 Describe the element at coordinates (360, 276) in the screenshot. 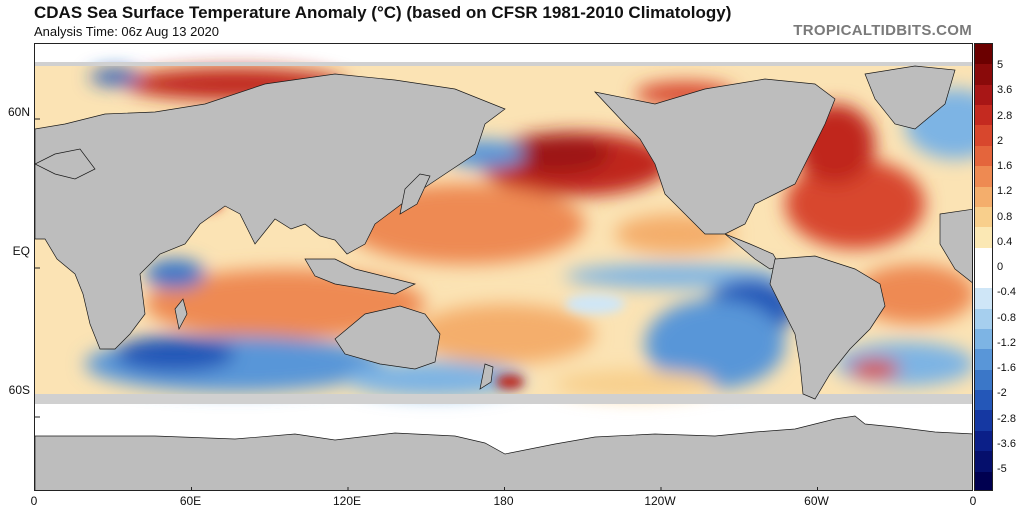

I see `landmass-maritime-continent` at that location.